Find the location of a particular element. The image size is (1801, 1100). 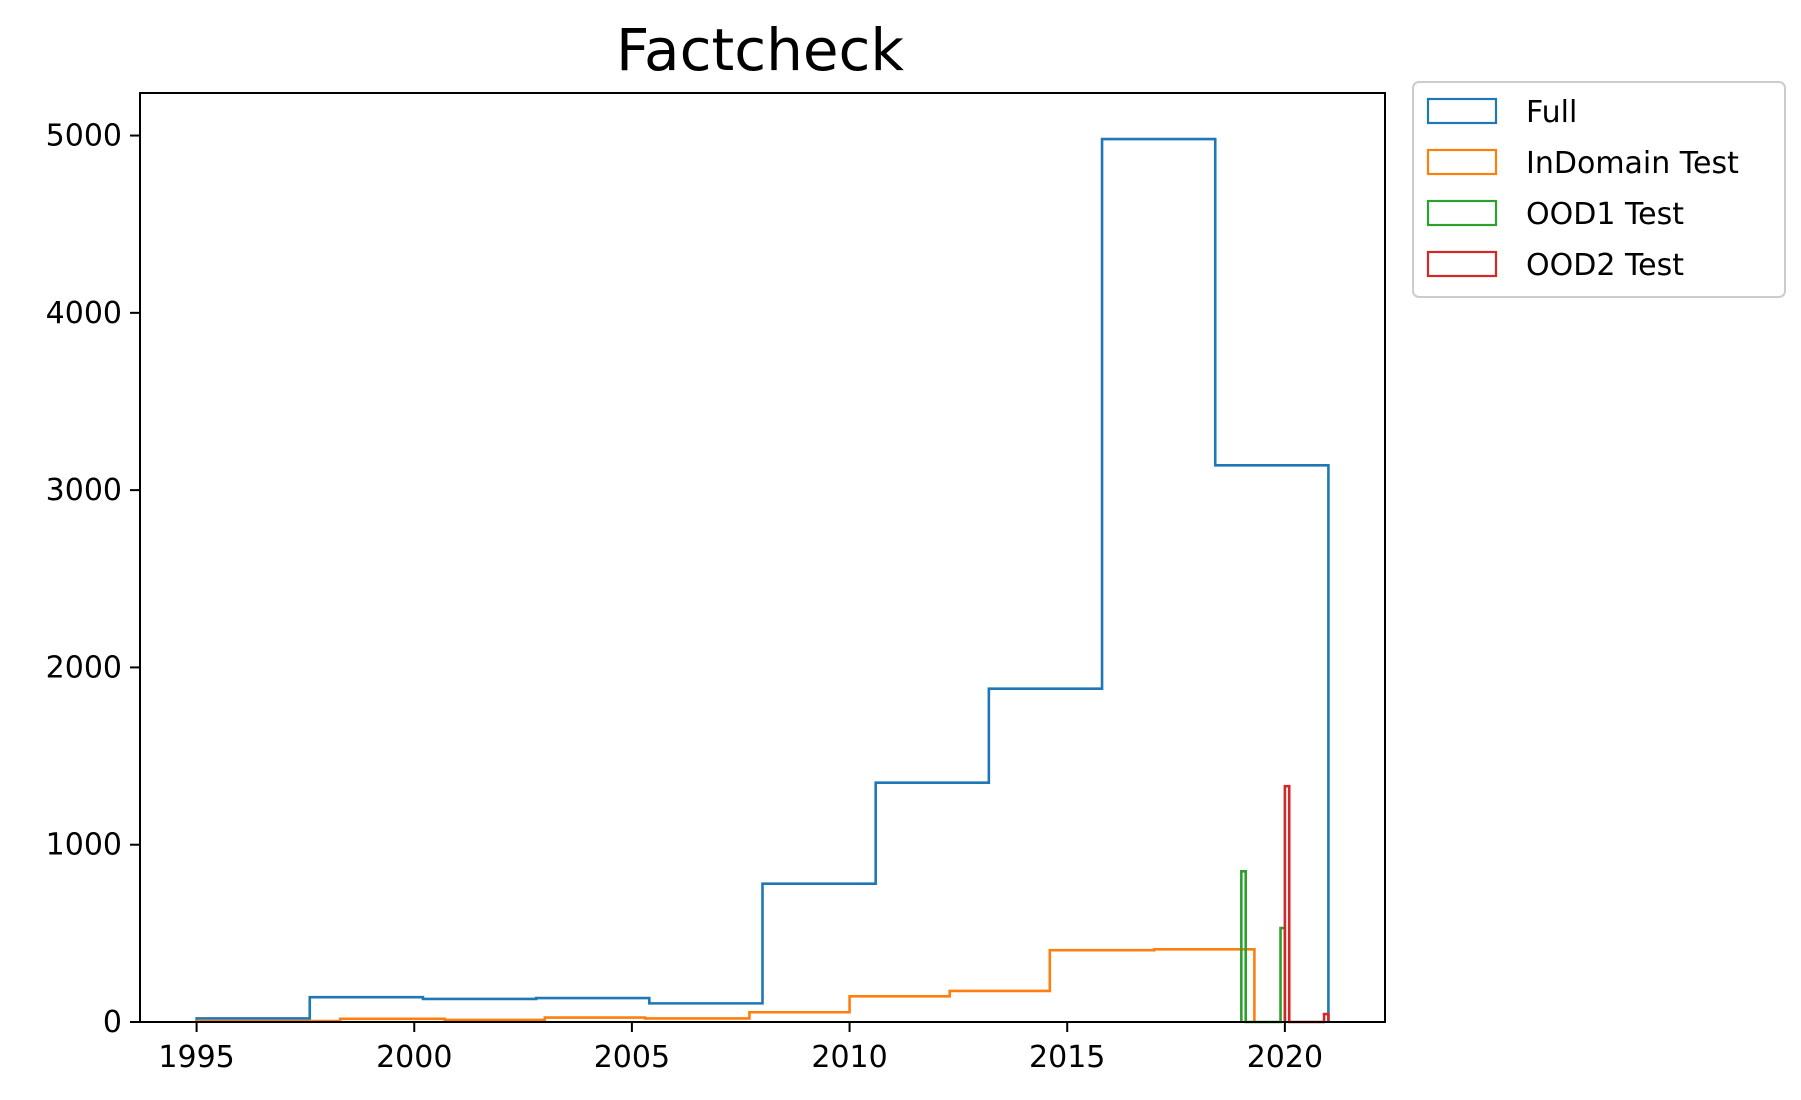

y-axis: 0 1000 2000 3000 4000 5000 is located at coordinates (93, 579).